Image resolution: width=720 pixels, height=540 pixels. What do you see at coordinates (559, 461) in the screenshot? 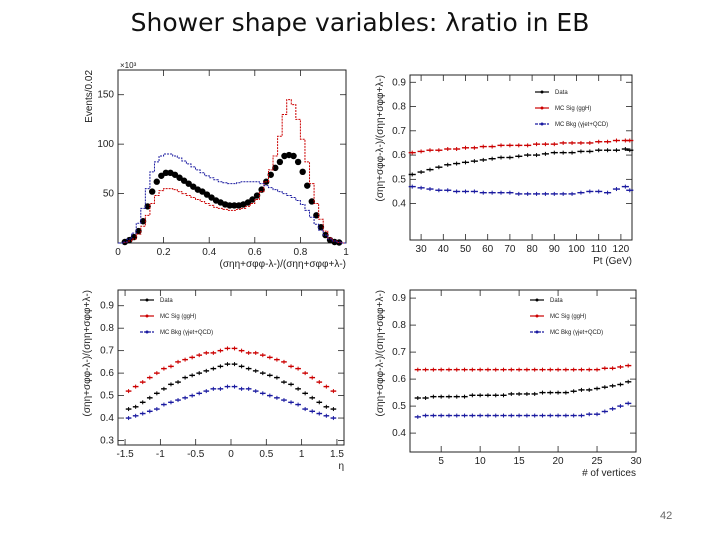
I see `x-tick-label: 20` at bounding box center [559, 461].